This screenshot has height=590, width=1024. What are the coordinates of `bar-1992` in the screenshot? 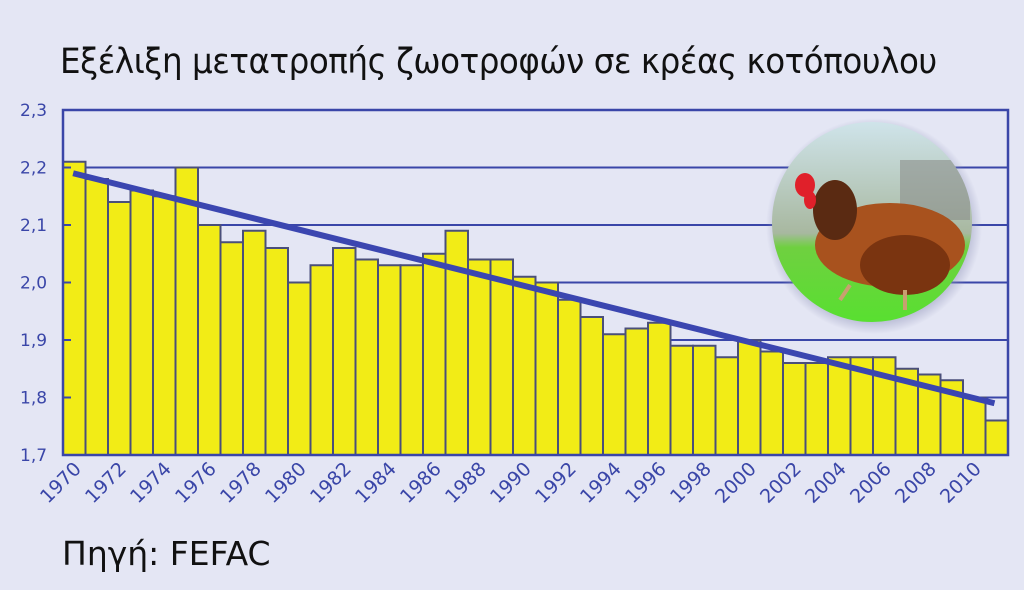 It's located at (569, 377).